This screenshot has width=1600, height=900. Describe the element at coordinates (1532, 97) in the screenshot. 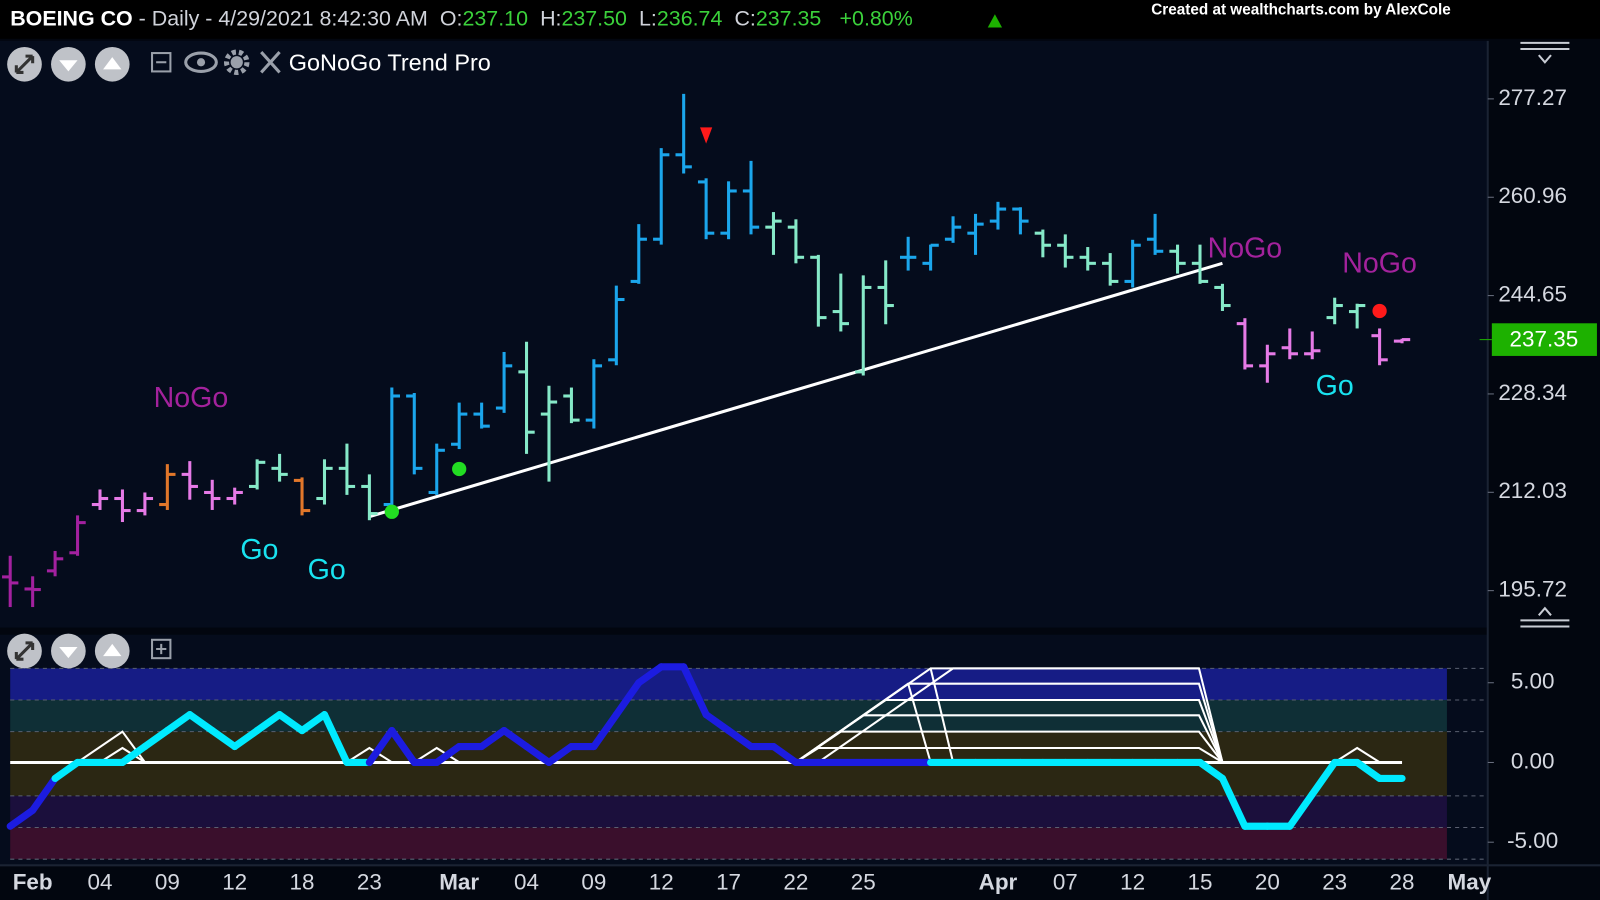

I see `y-tick-label: 277.27` at that location.